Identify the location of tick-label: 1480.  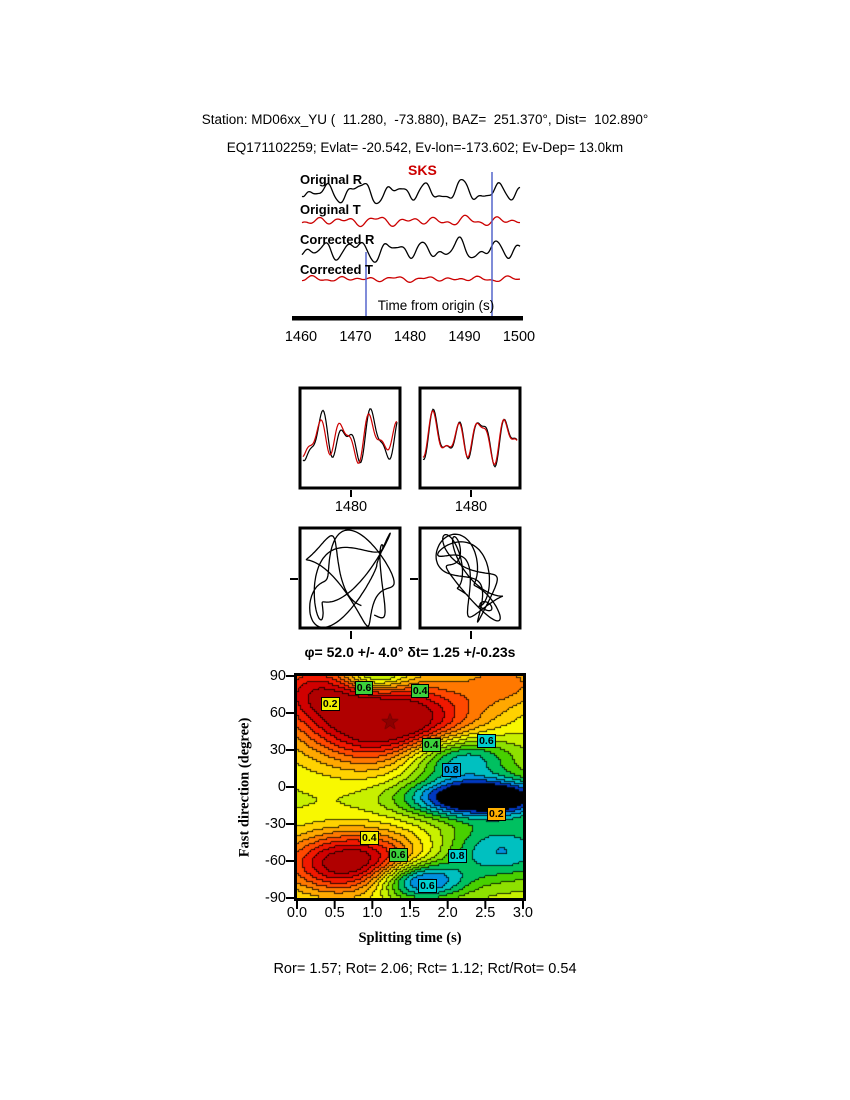
(410, 337).